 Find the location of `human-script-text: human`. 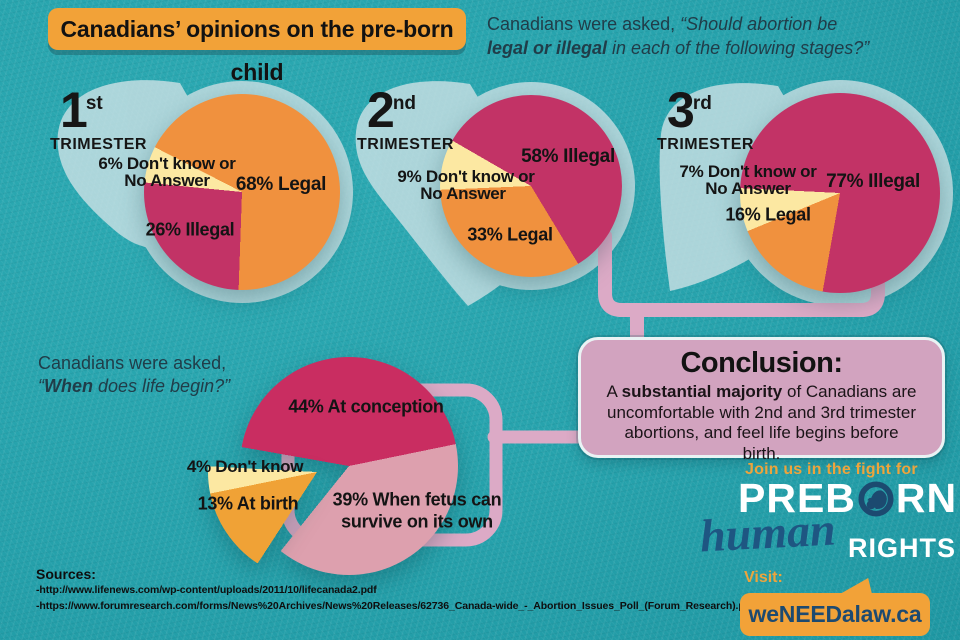

human-script-text: human is located at coordinates (767, 532).